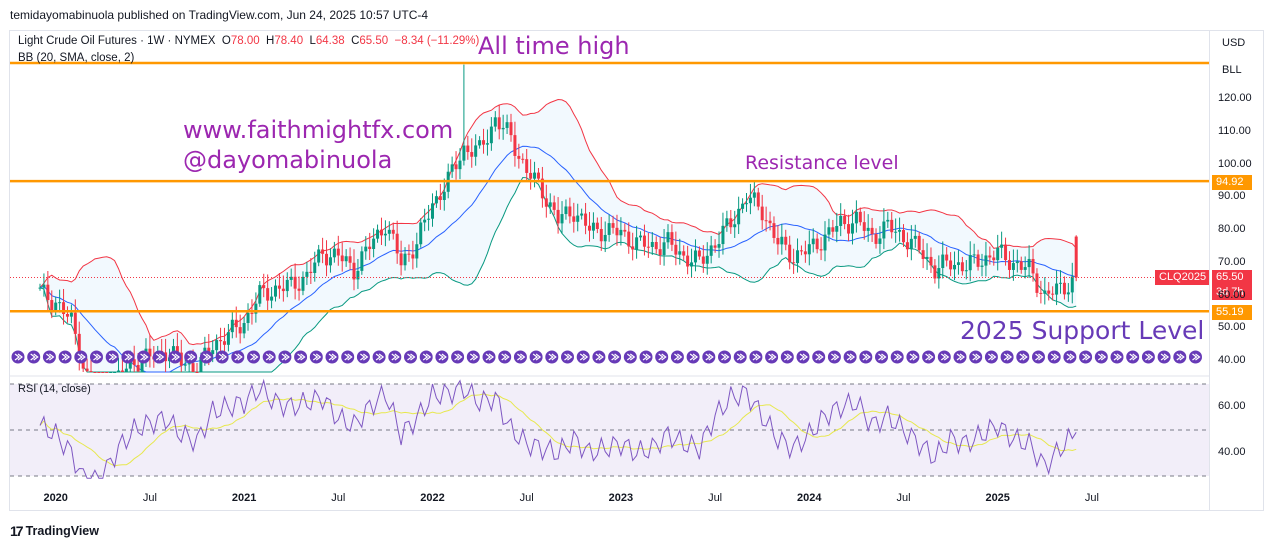 The height and width of the screenshot is (549, 1273). What do you see at coordinates (54, 389) in the screenshot?
I see `rsi-legend: RSI (14, close)` at bounding box center [54, 389].